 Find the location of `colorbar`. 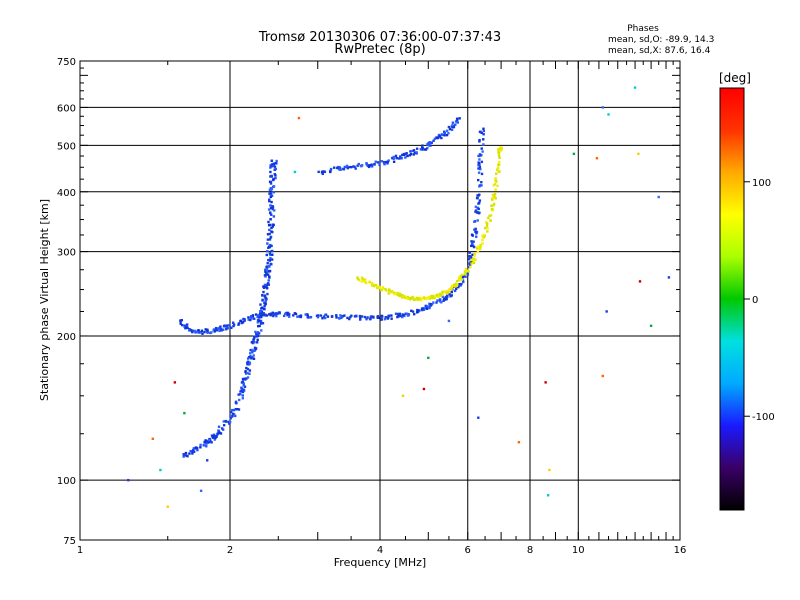

colorbar is located at coordinates (732, 299).